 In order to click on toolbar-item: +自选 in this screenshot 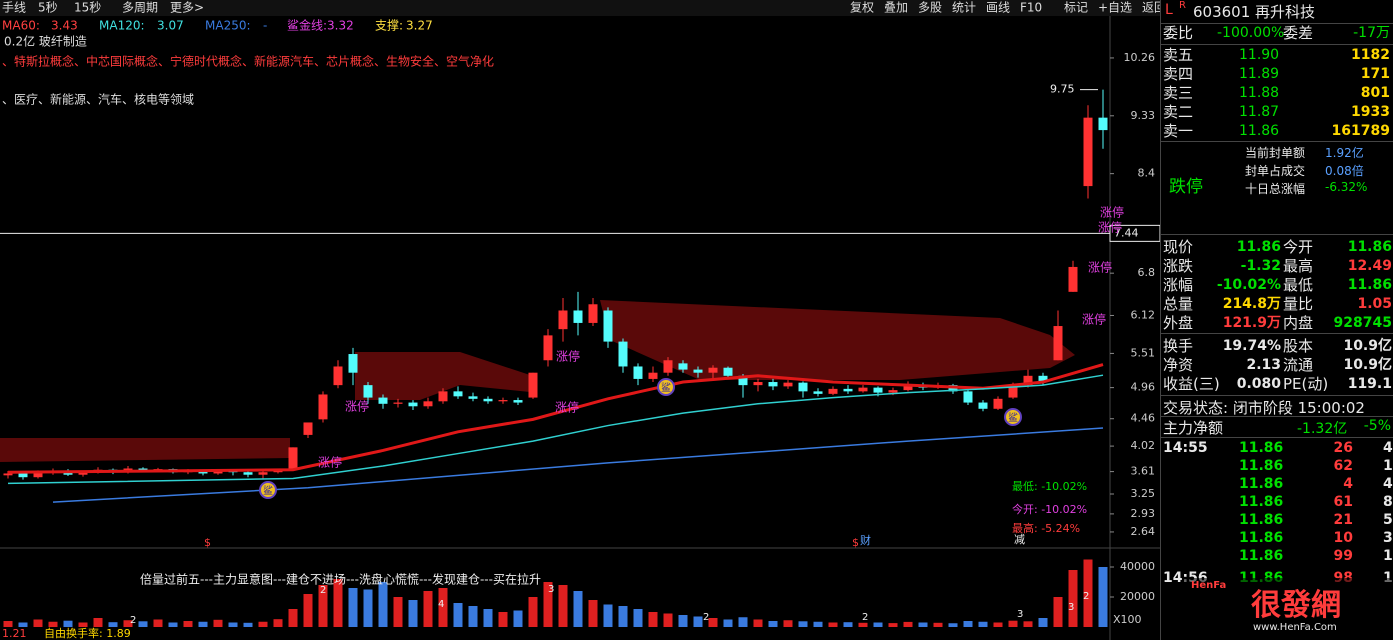, I will do `click(1115, 8)`.